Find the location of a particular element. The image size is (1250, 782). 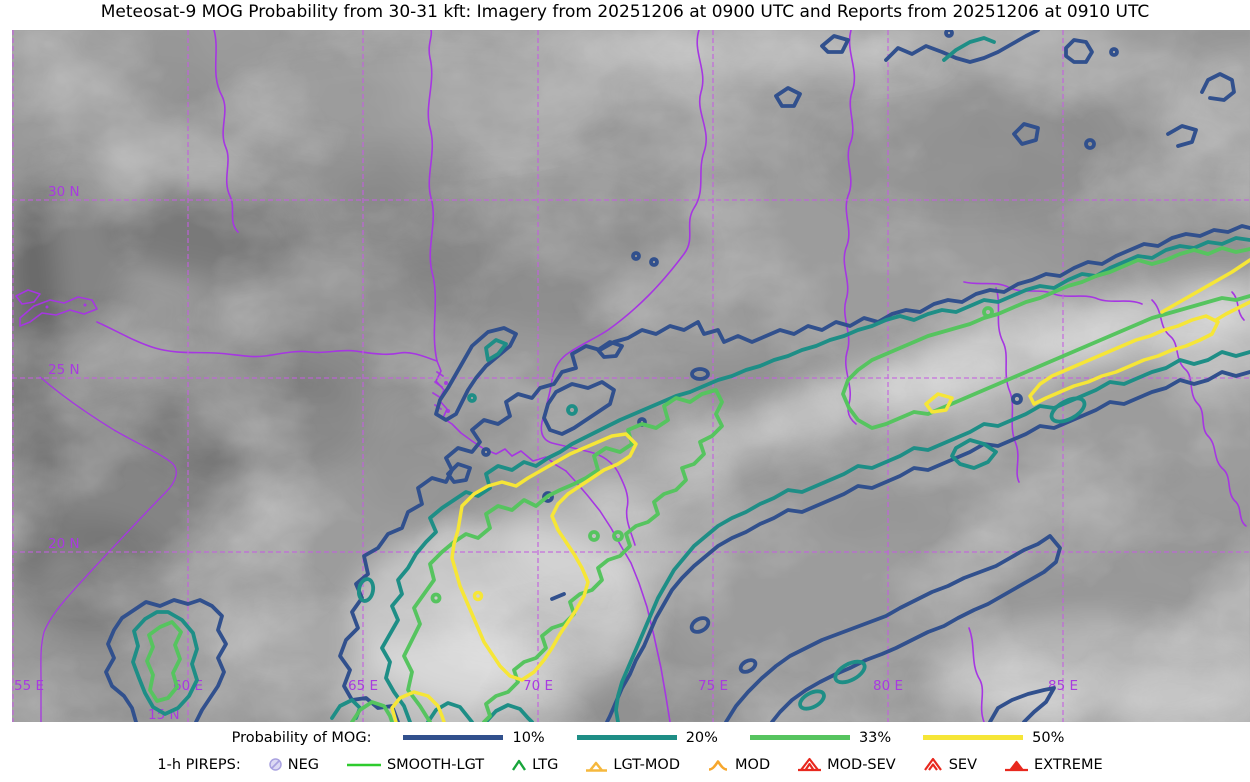

border-india-pakistan is located at coordinates (623, 288).